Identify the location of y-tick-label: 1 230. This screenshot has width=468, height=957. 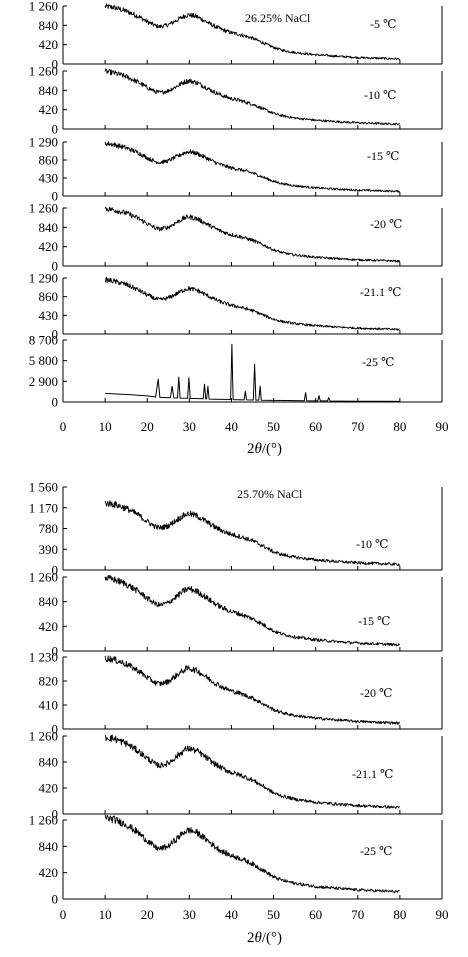
(43, 657).